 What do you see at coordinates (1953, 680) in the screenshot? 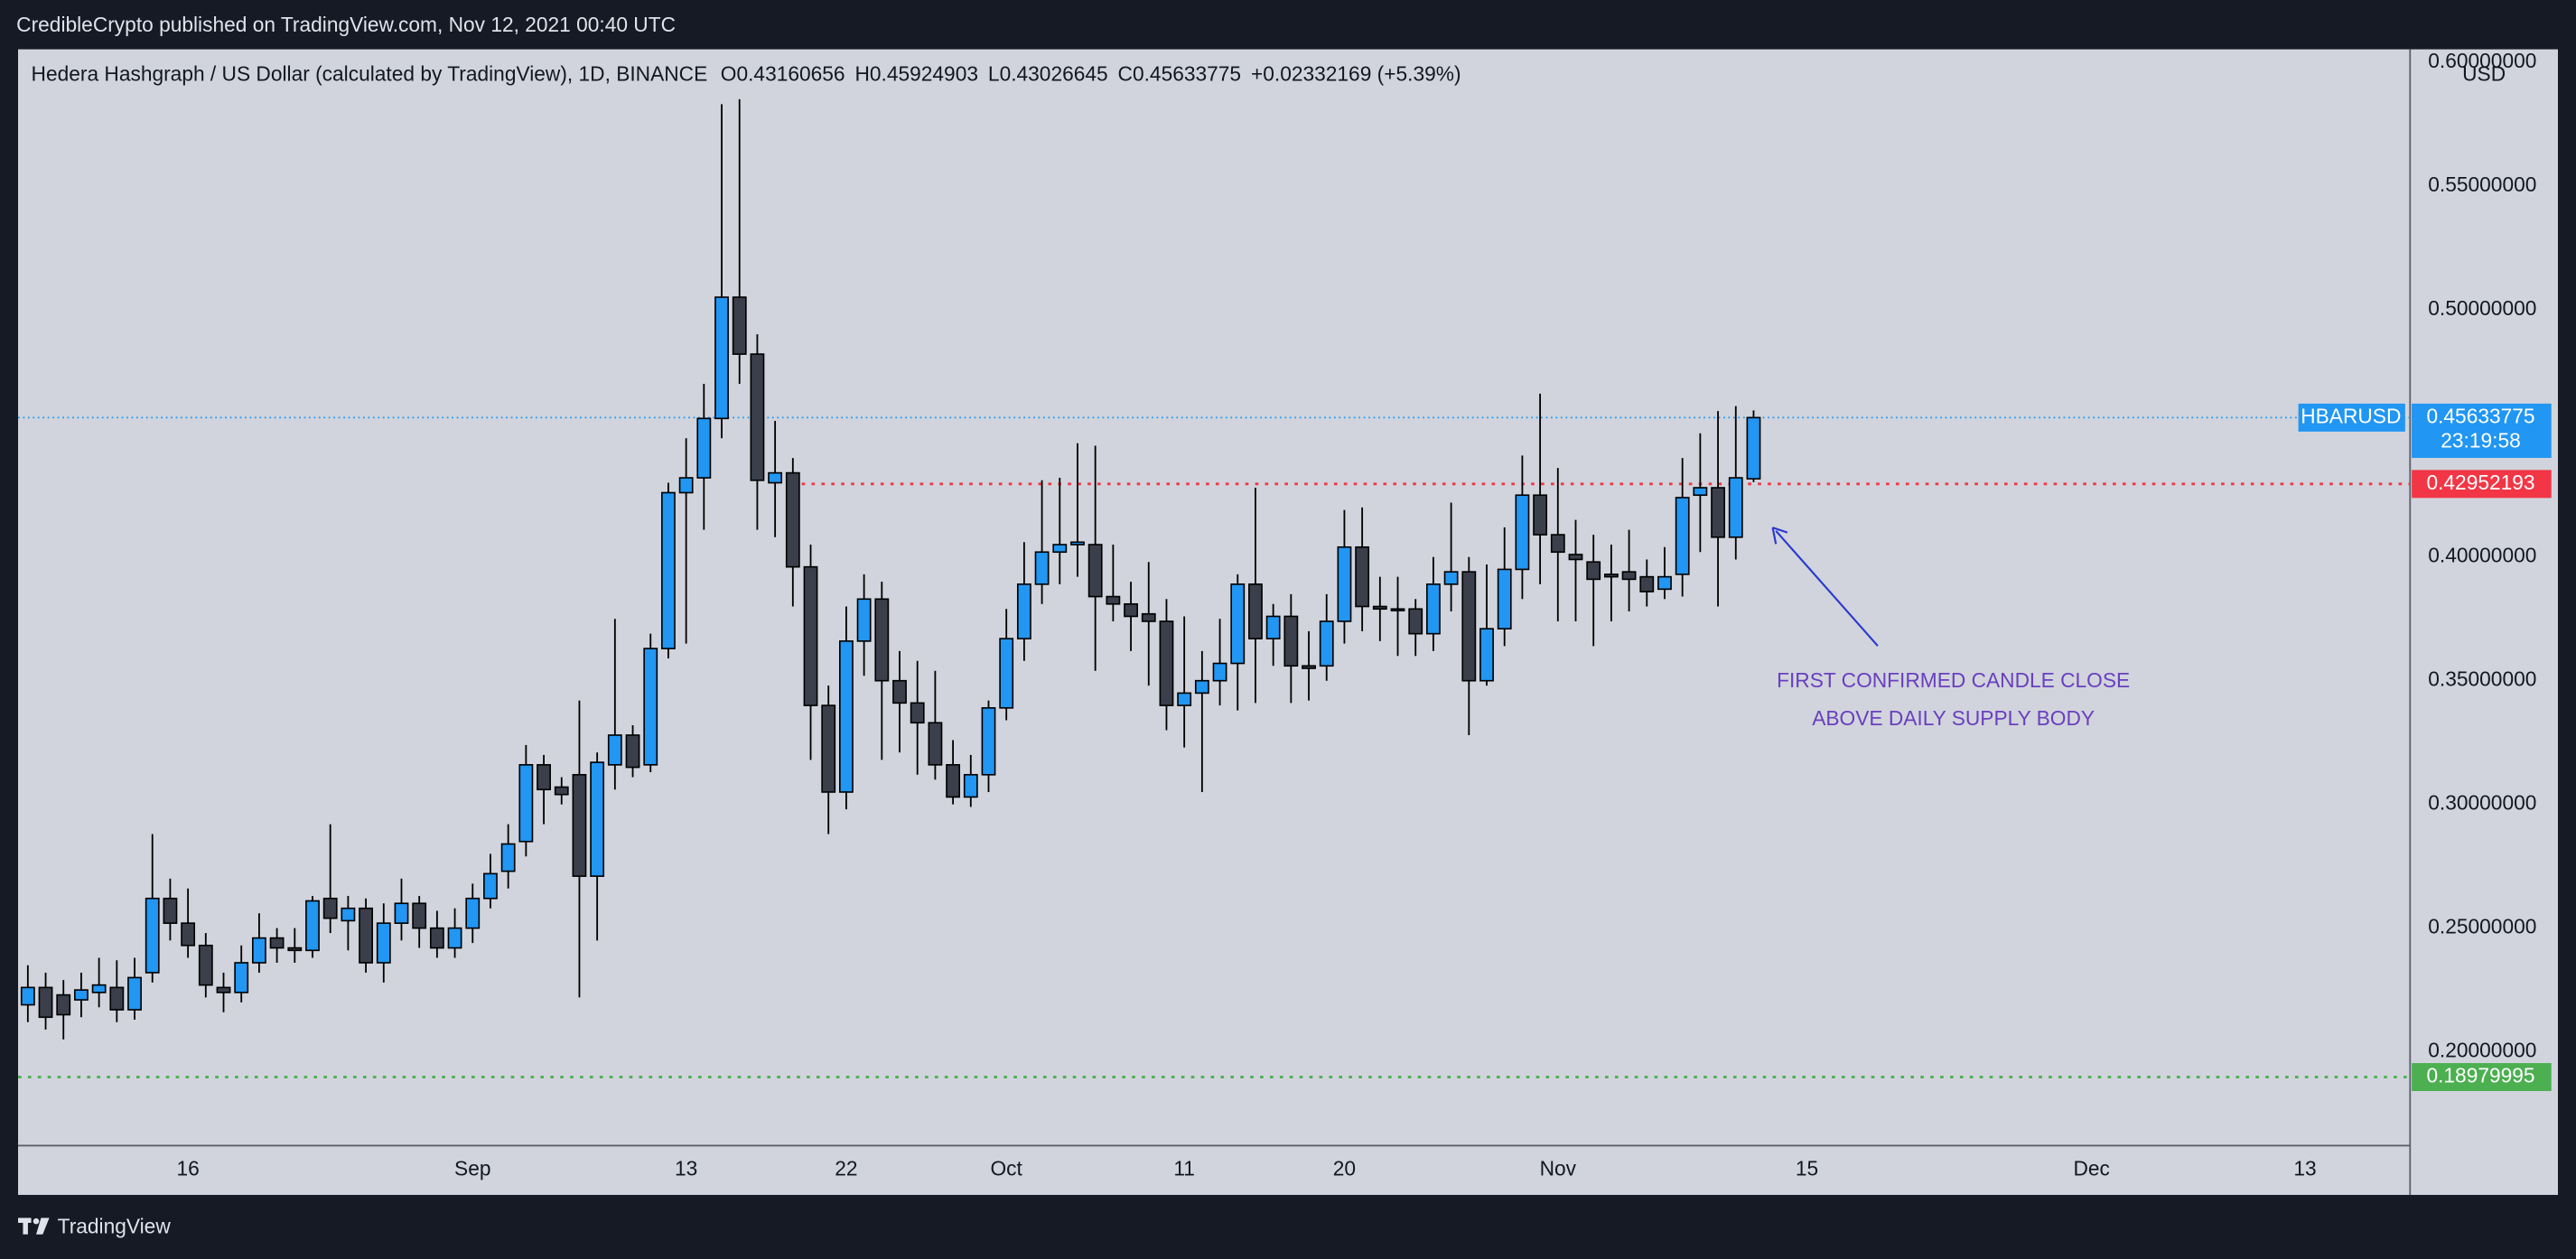
I see `annotation: FIRST CONFIRMED CANDLE CLOSE` at bounding box center [1953, 680].